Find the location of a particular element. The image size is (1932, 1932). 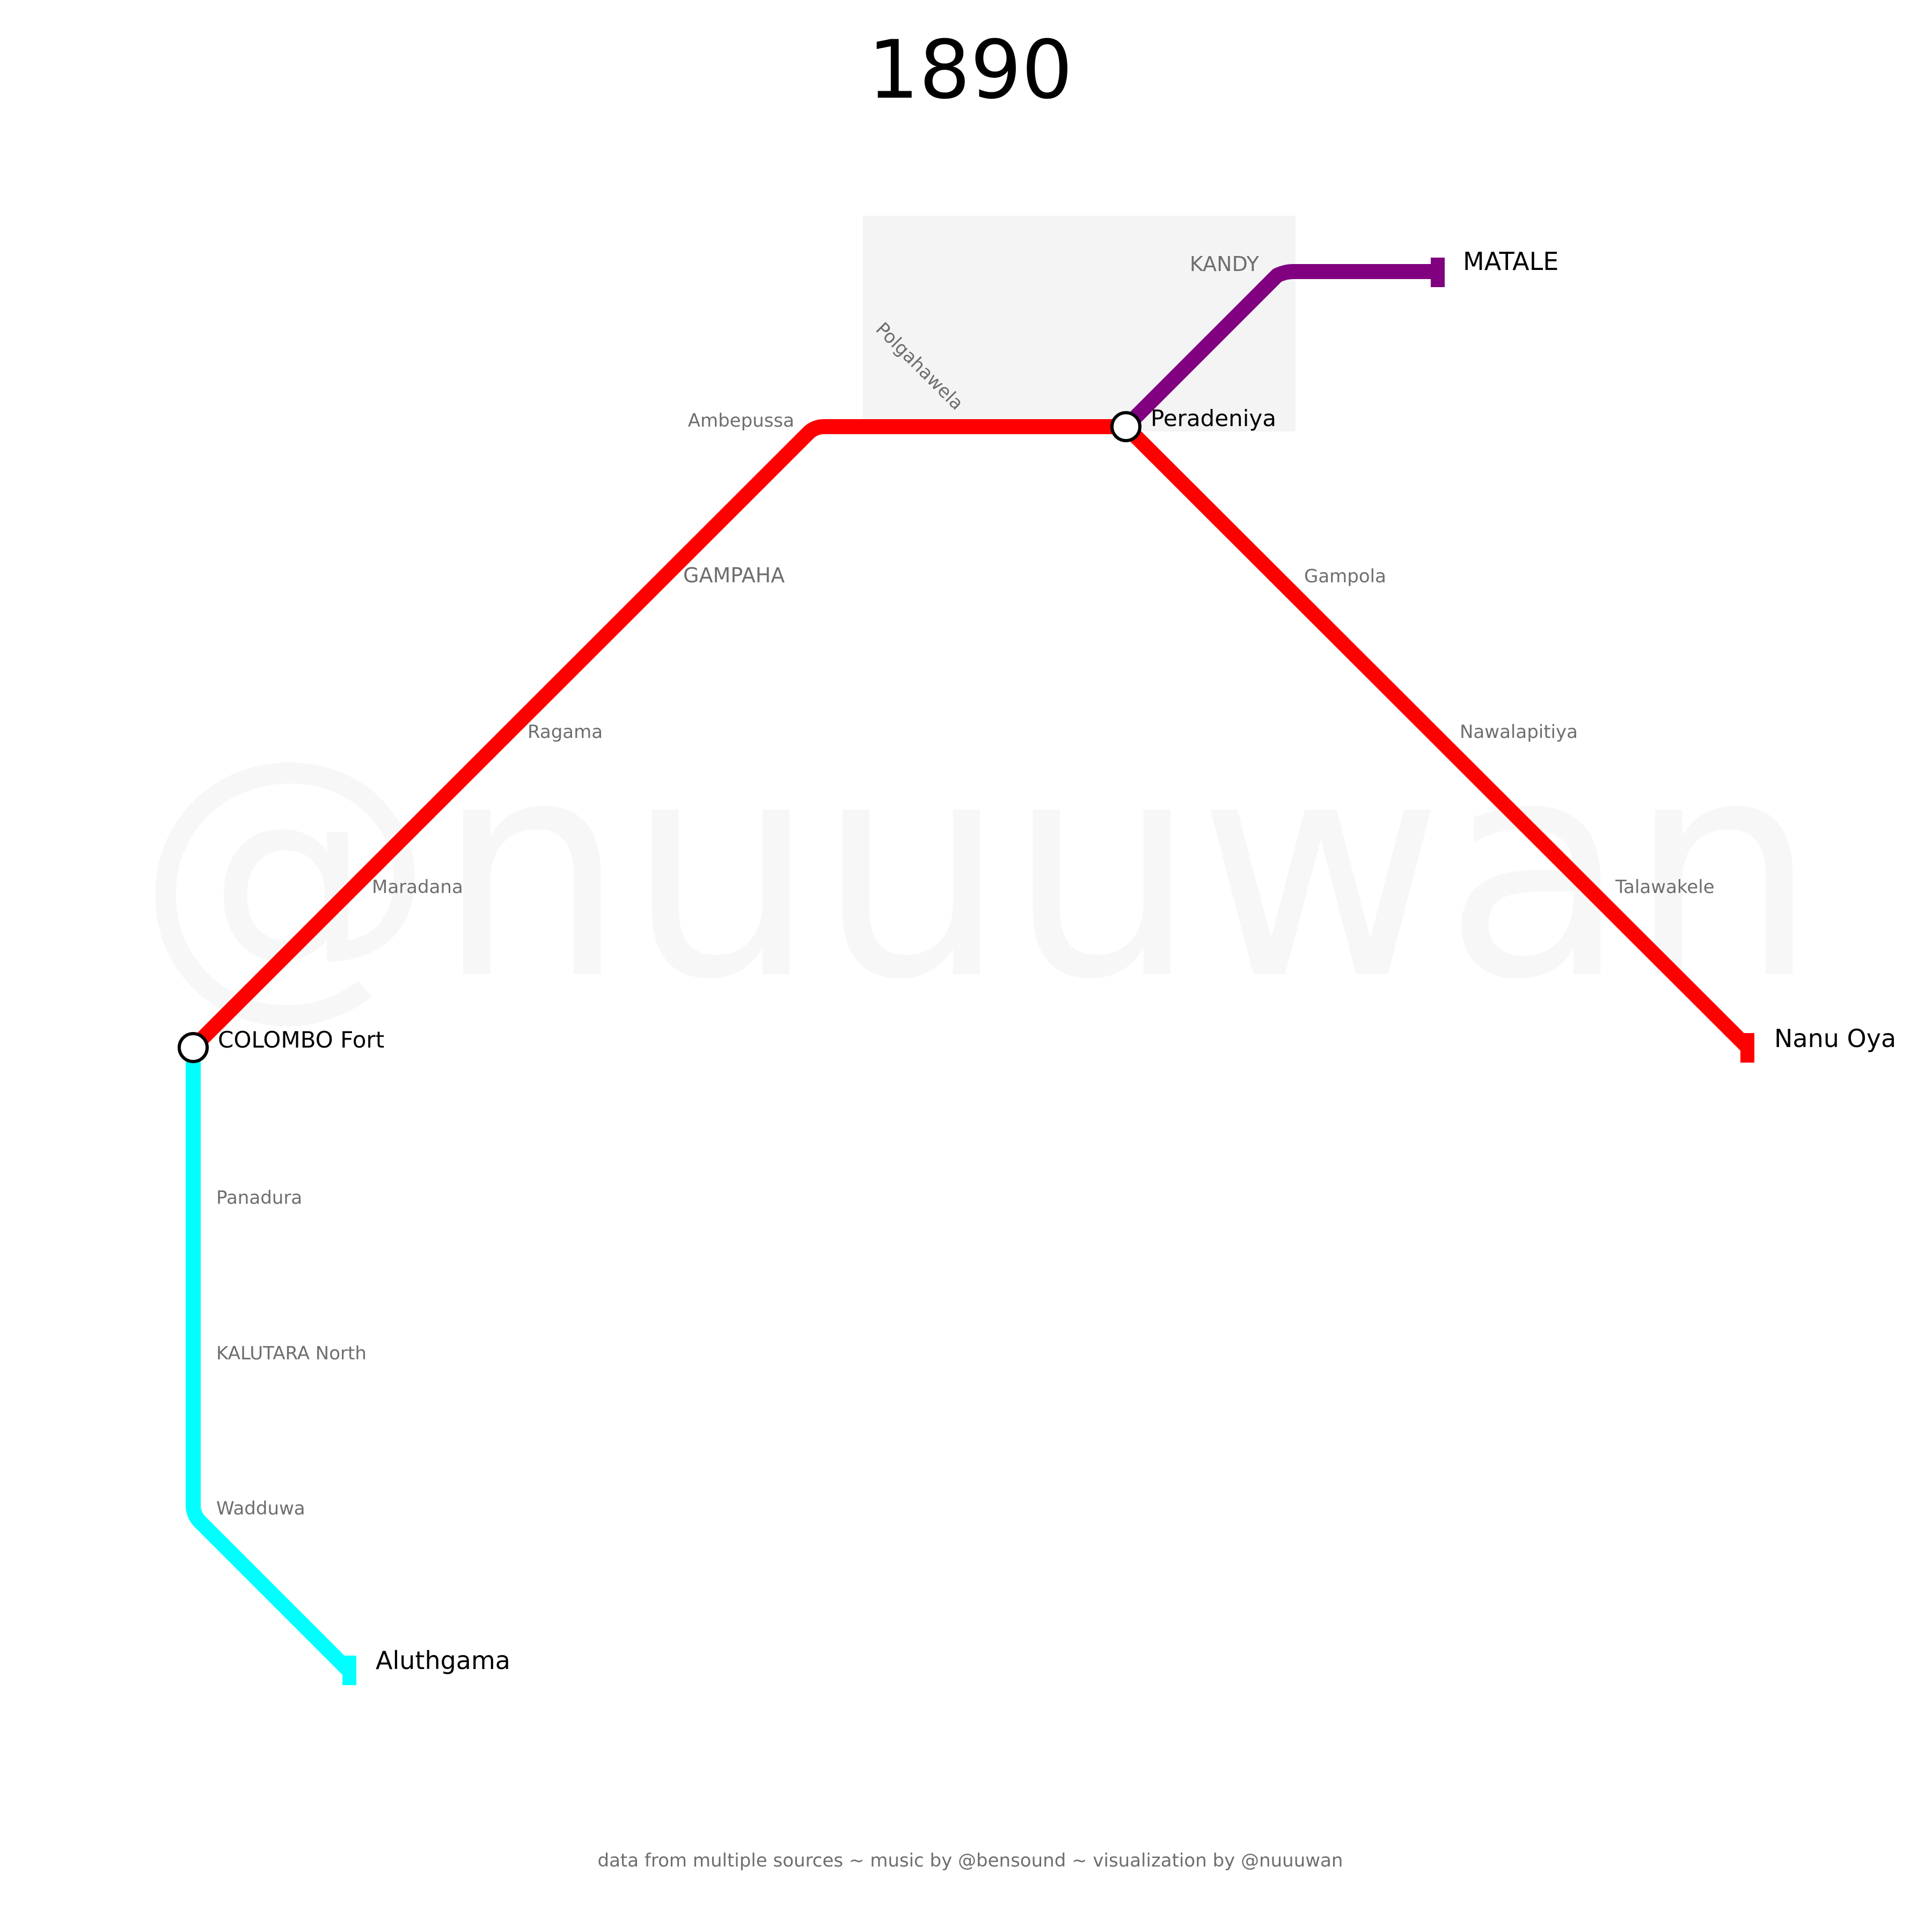

station-panadura: Panadura is located at coordinates (259, 1198).